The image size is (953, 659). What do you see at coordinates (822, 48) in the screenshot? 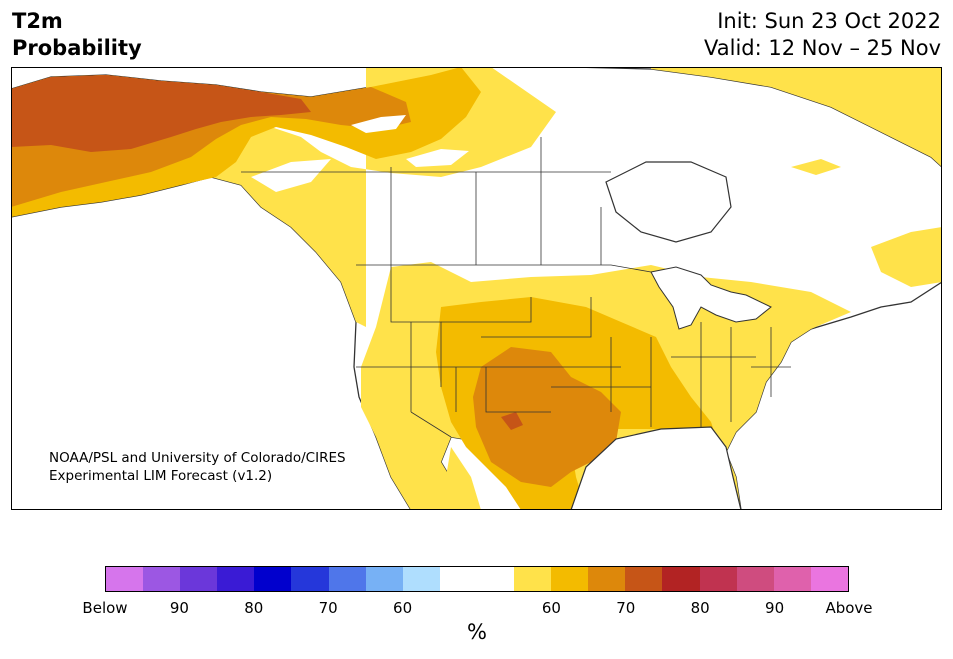
I see `valid-range: Valid: 12 Nov – 25 Nov` at bounding box center [822, 48].